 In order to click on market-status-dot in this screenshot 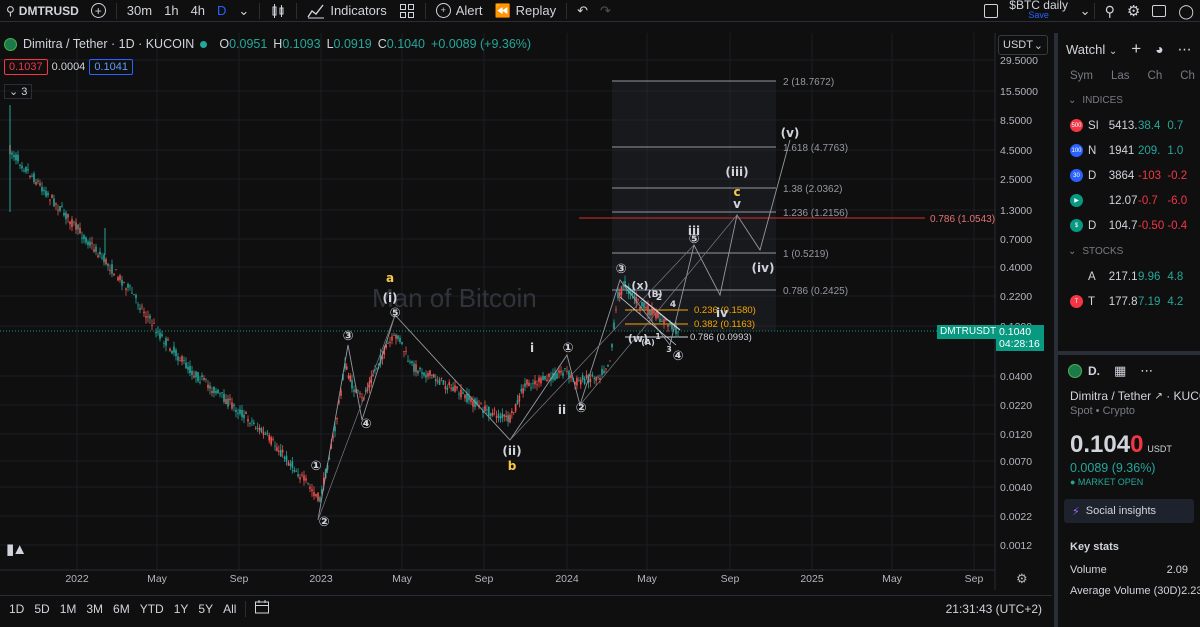, I will do `click(204, 44)`.